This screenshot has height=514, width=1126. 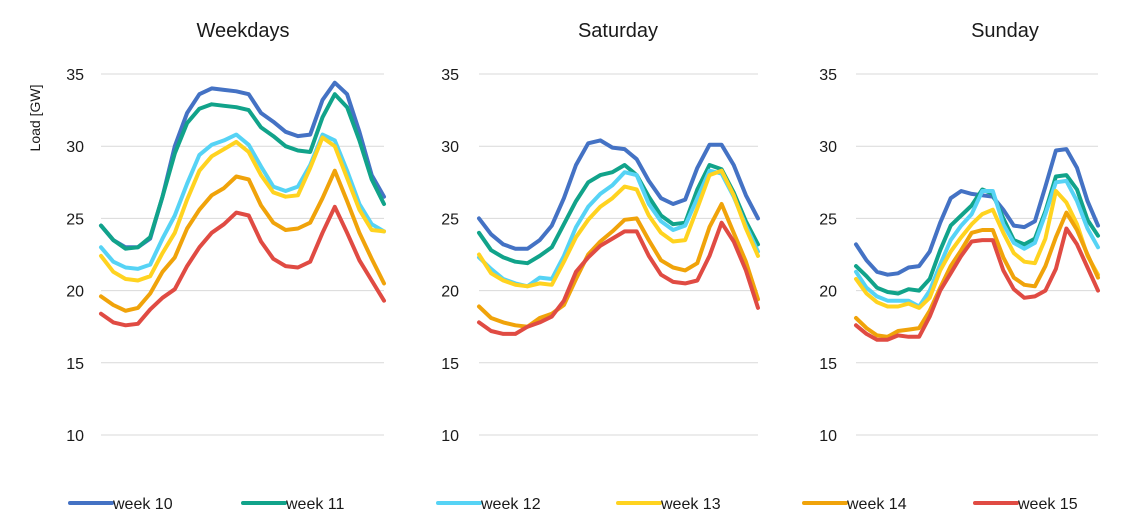 I want to click on legend-label: week 11, so click(x=315, y=504).